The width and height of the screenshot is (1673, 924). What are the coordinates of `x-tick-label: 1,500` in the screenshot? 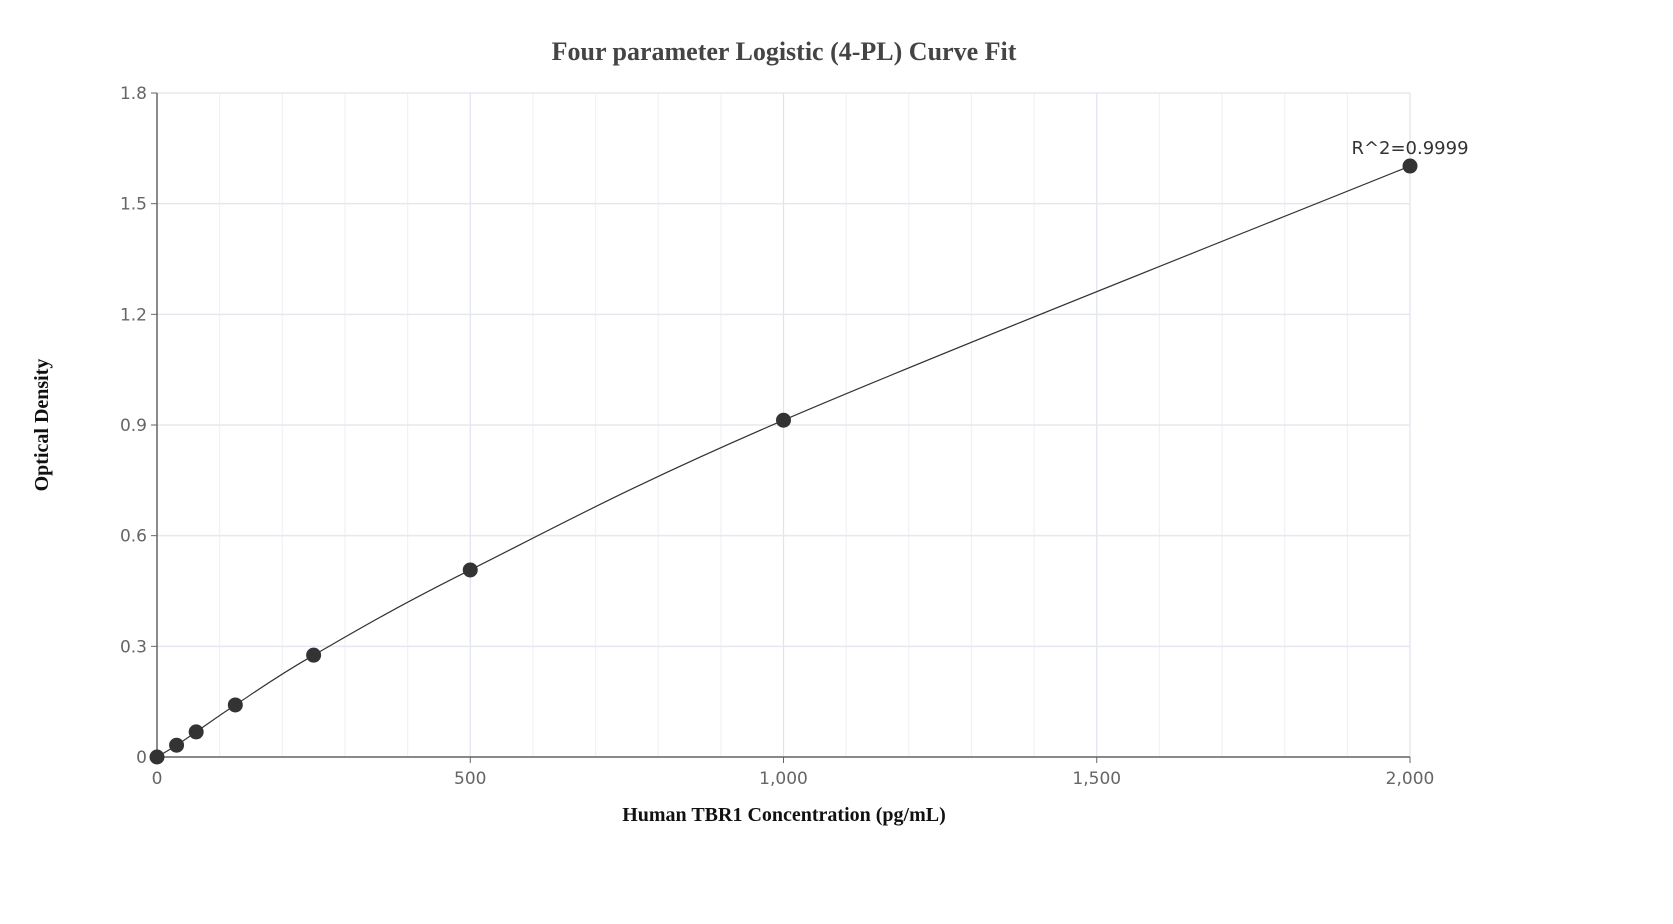 It's located at (1096, 779).